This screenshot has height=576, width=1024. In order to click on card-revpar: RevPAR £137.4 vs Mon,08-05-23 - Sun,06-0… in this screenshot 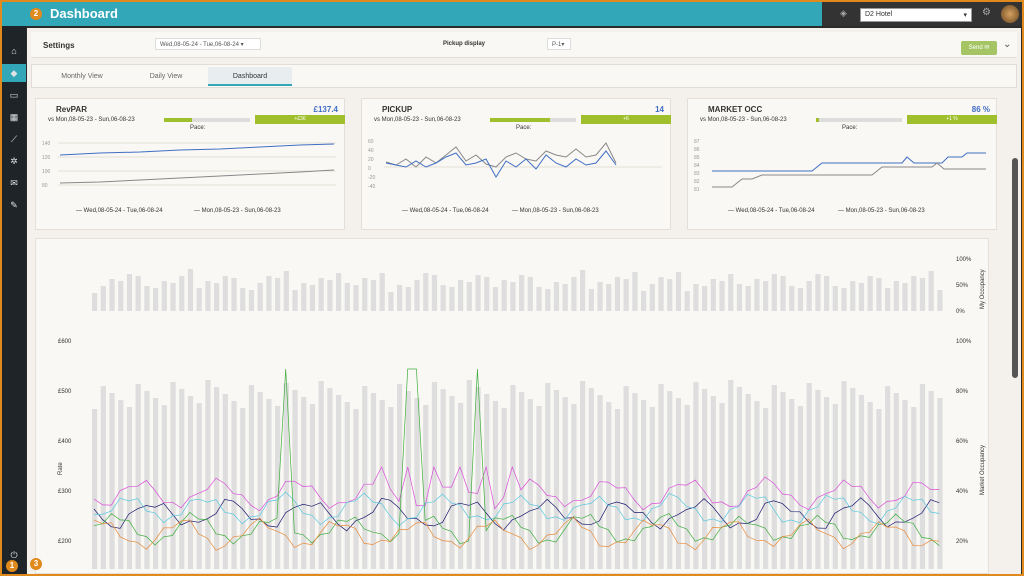, I will do `click(190, 164)`.